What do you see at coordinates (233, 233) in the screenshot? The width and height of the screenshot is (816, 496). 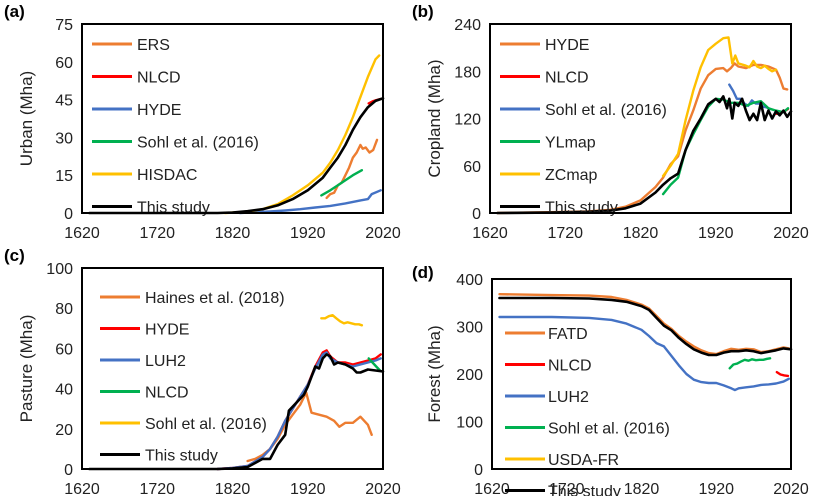 I see `panel-a-xtick-label: 1820` at bounding box center [233, 233].